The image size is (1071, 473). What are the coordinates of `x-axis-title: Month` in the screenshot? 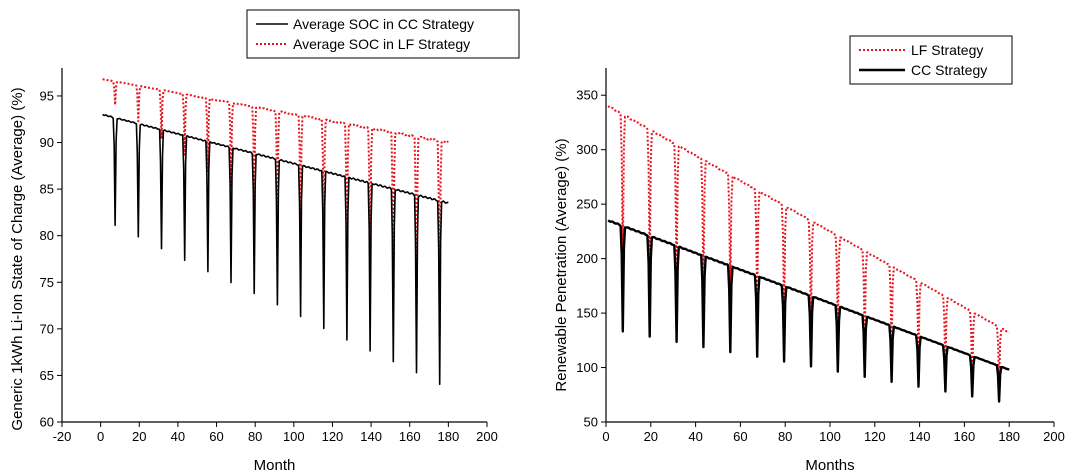 It's located at (275, 465).